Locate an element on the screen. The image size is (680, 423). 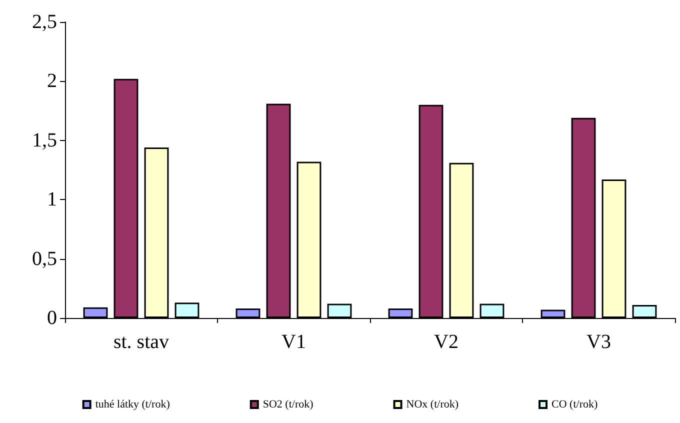
y-tick-label: 2,5 is located at coordinates (44, 22).